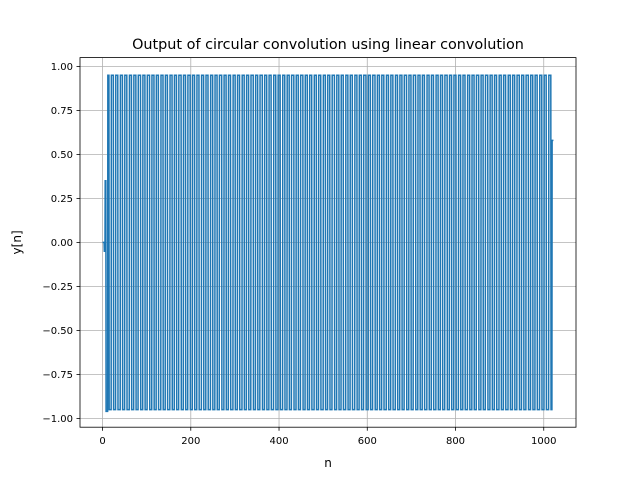 This screenshot has width=640, height=480. Describe the element at coordinates (57, 375) in the screenshot. I see `y-tick-label: −0.75` at that location.